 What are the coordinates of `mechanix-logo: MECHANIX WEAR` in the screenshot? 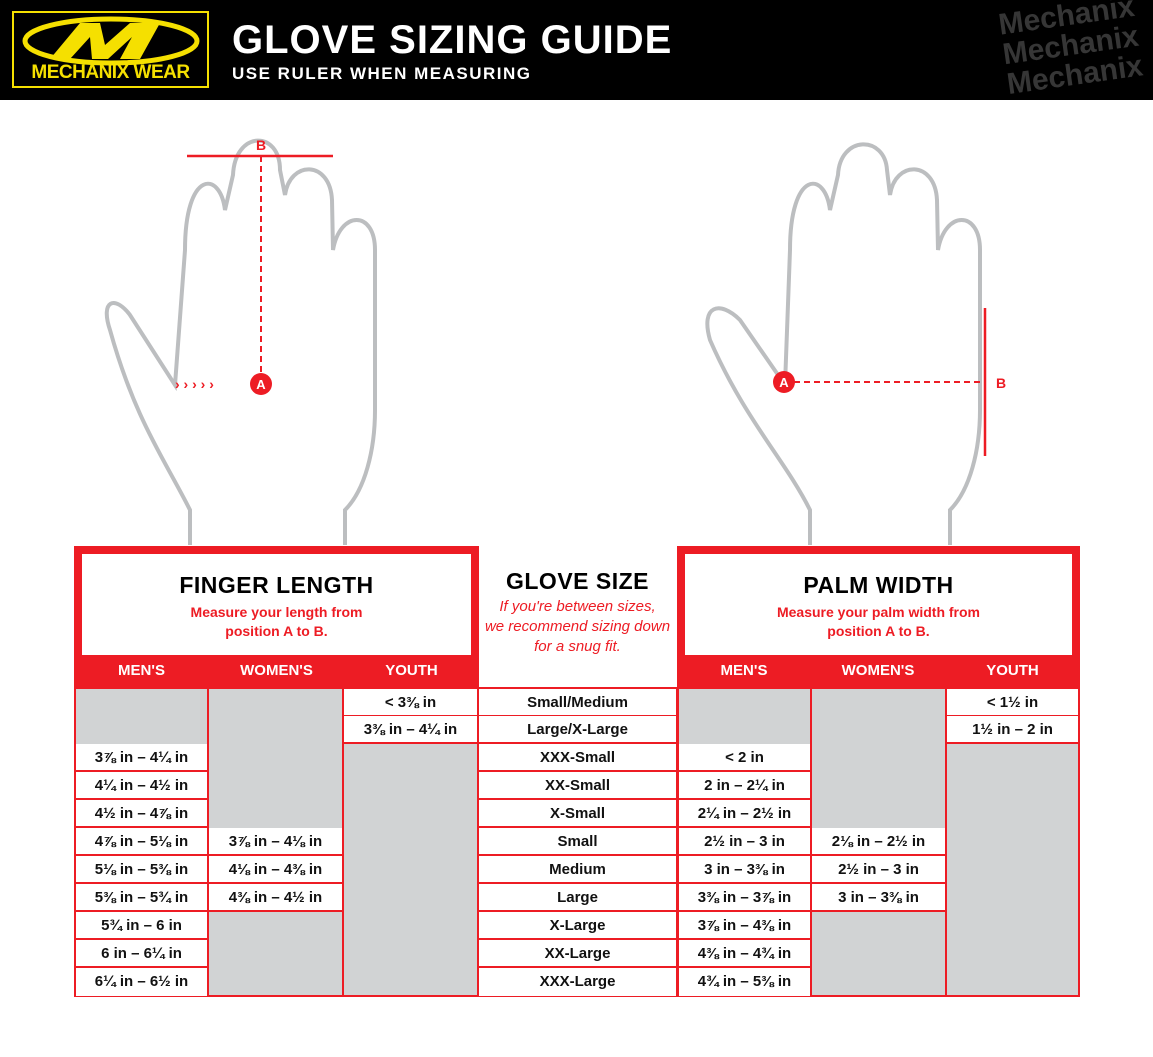 It's located at (110, 49).